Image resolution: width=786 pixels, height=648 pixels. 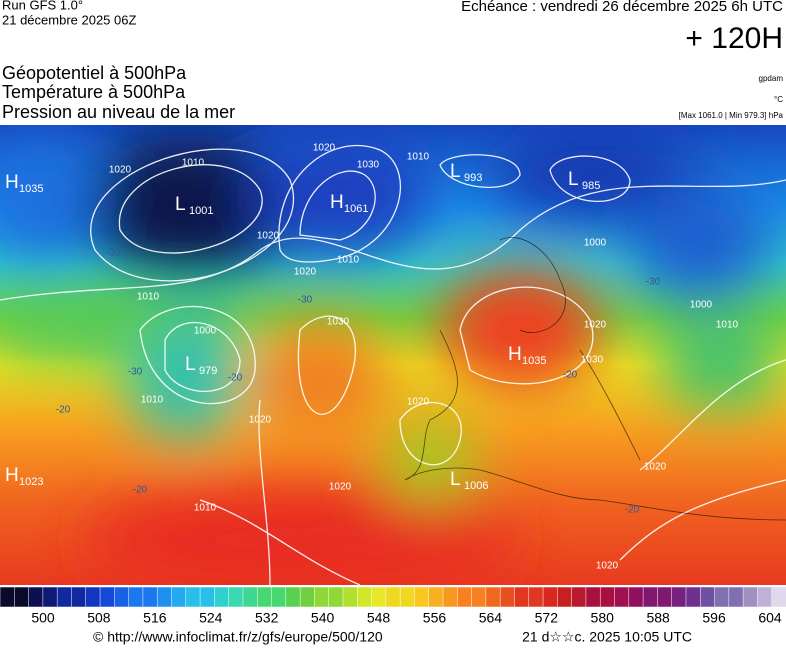 I want to click on pressure-center-value: 985, so click(x=591, y=186).